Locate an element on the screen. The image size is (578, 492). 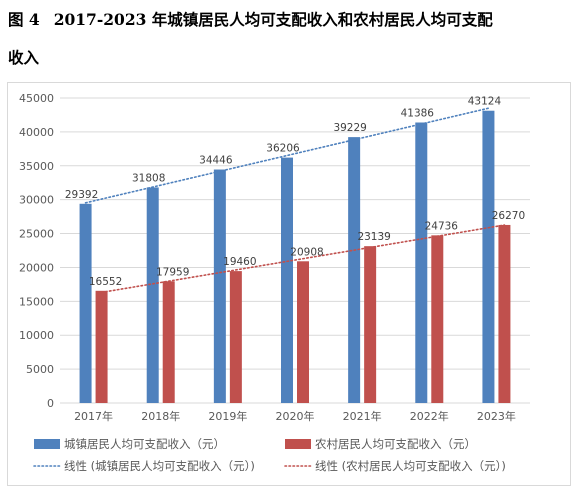
x-tick-label: 2018年 is located at coordinates (160, 416).